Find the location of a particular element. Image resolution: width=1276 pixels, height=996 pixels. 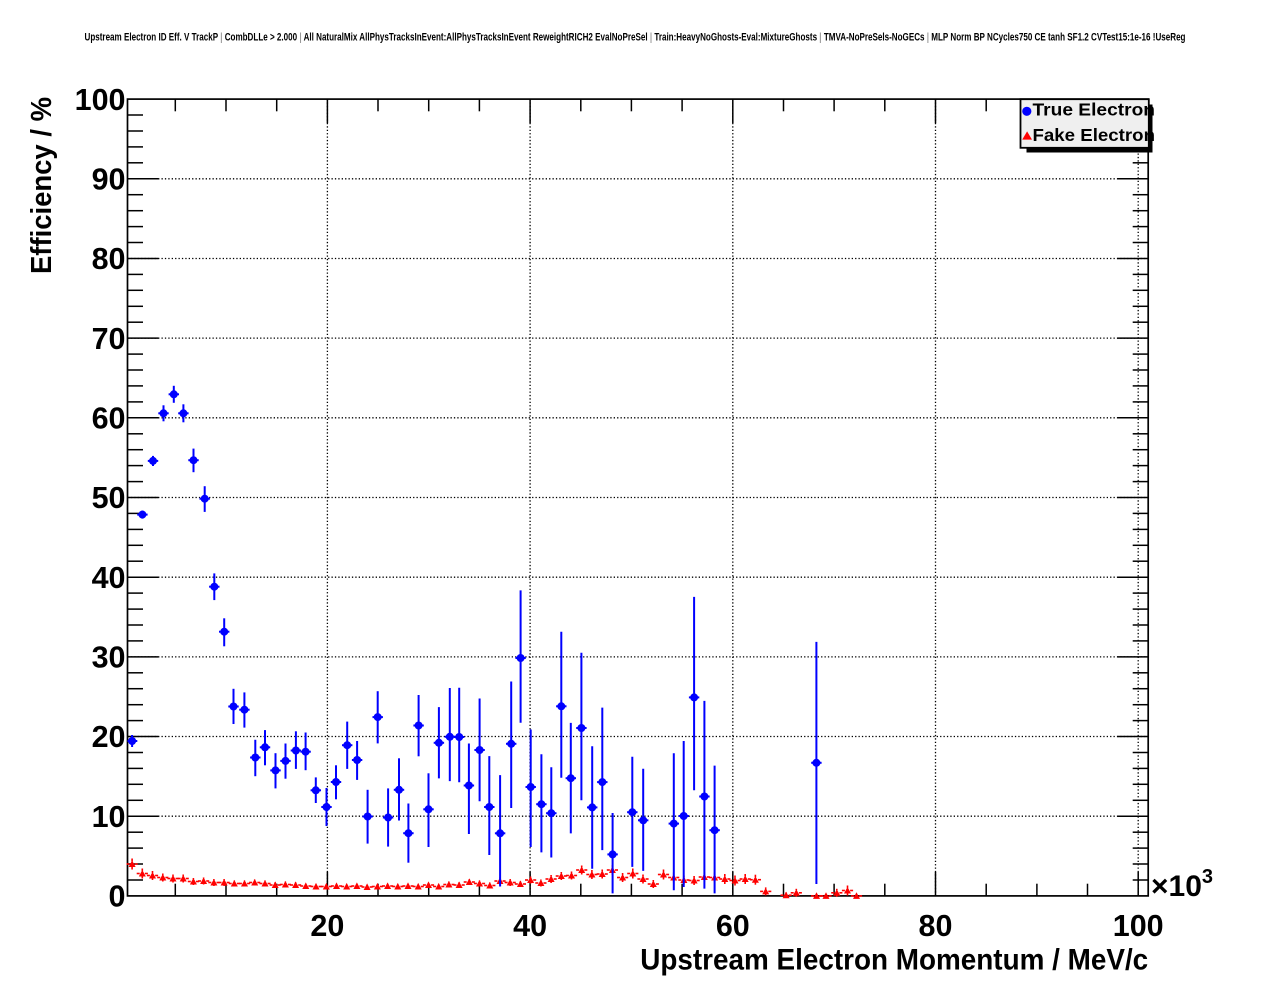

svg-text: 50 is located at coordinates (109, 498).